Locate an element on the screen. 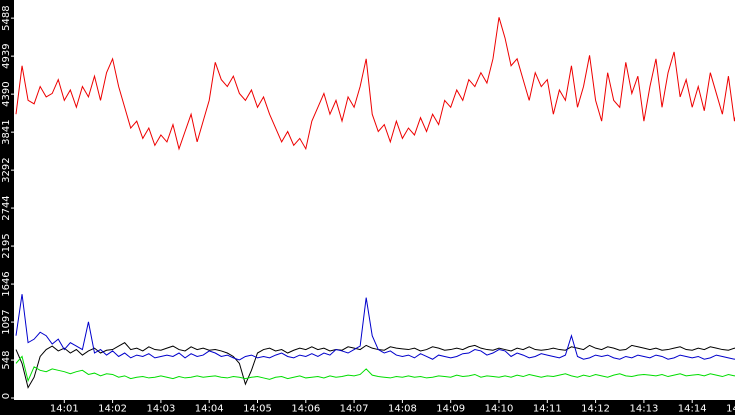 This screenshot has height=415, width=735. x-tick-label: 14:13 is located at coordinates (643, 409).